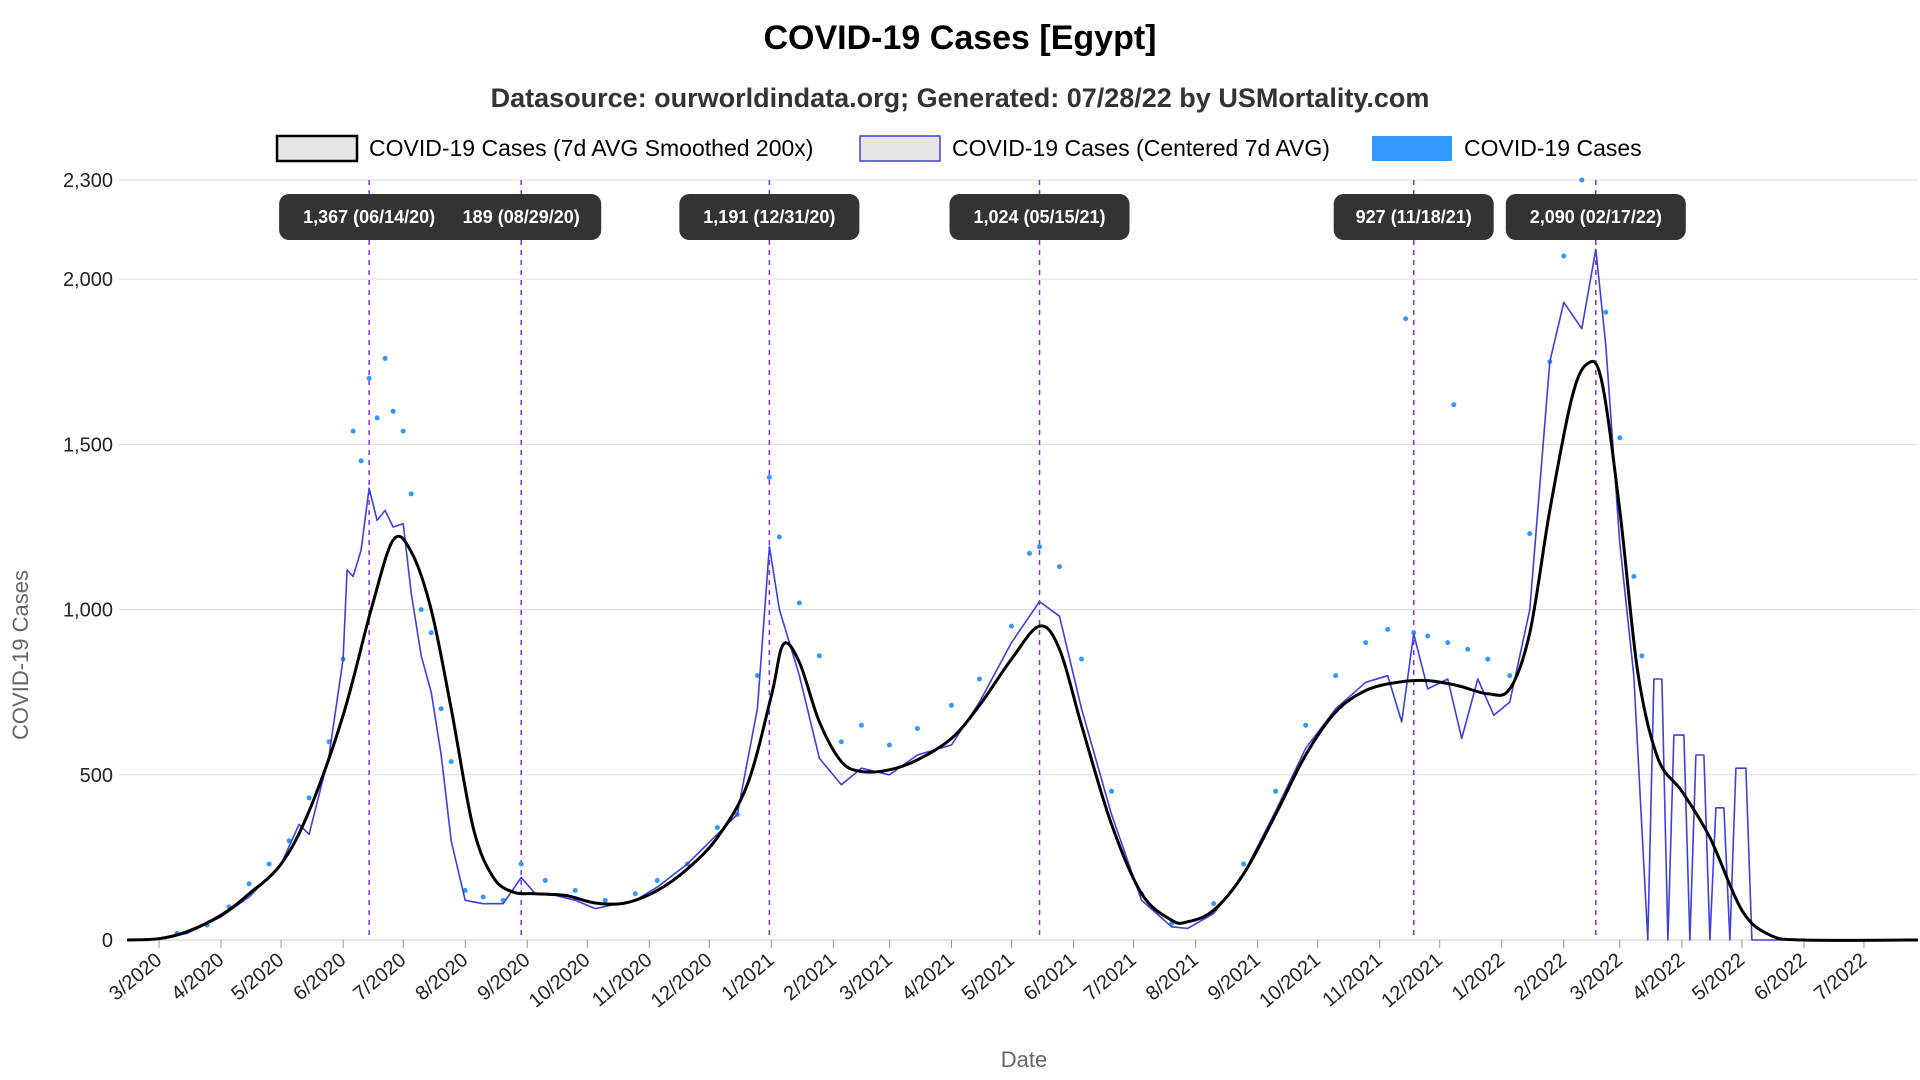  What do you see at coordinates (866, 977) in the screenshot?
I see `x-tick-label: 3/2021` at bounding box center [866, 977].